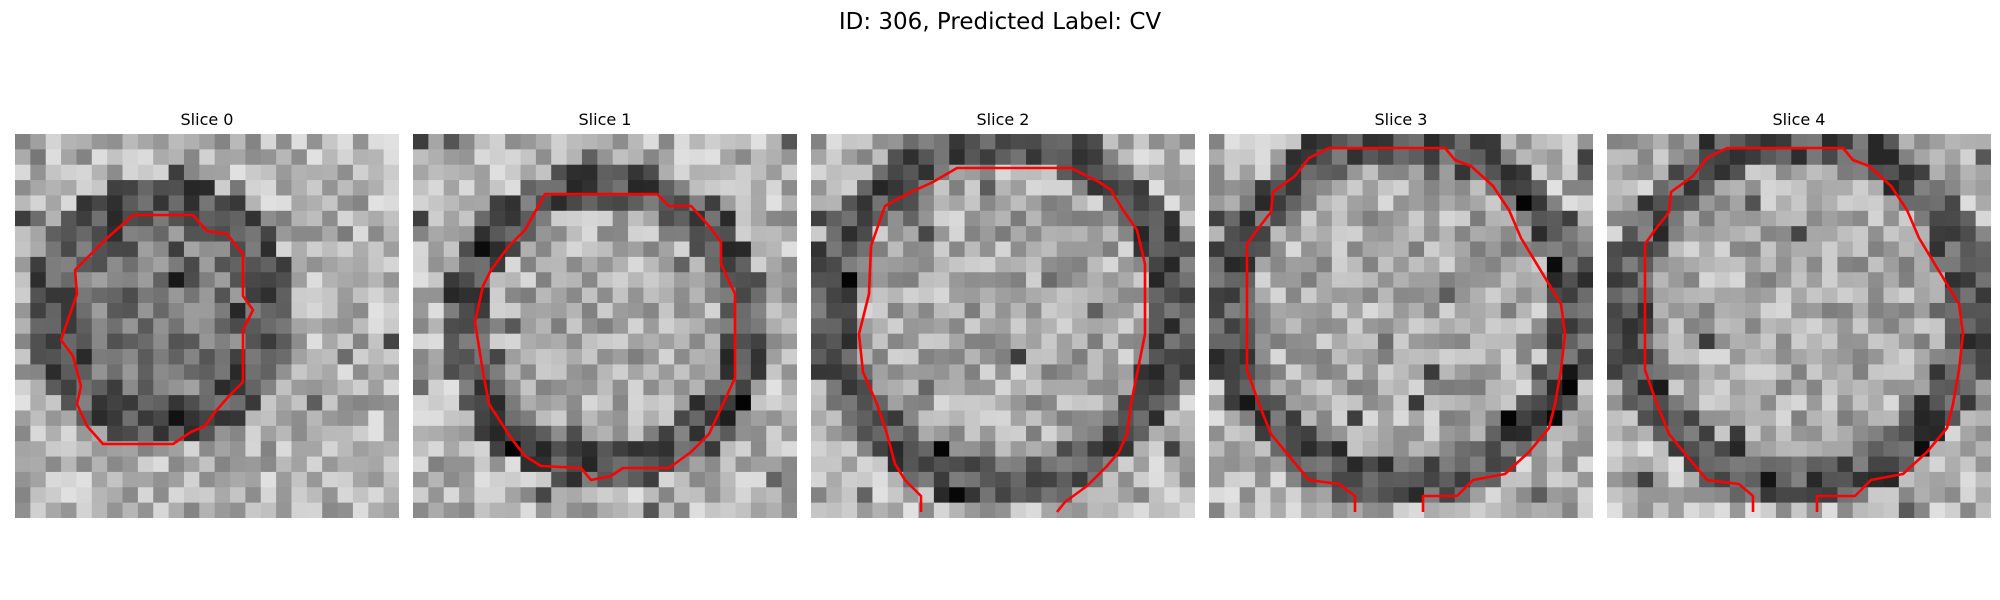  Describe the element at coordinates (1799, 119) in the screenshot. I see `slice-title: Slice 4` at that location.